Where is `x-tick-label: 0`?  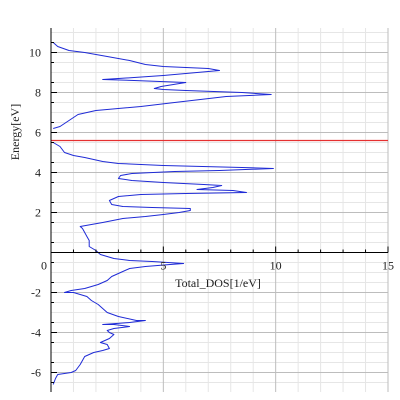 x-tick-label: 0 is located at coordinates (44, 266).